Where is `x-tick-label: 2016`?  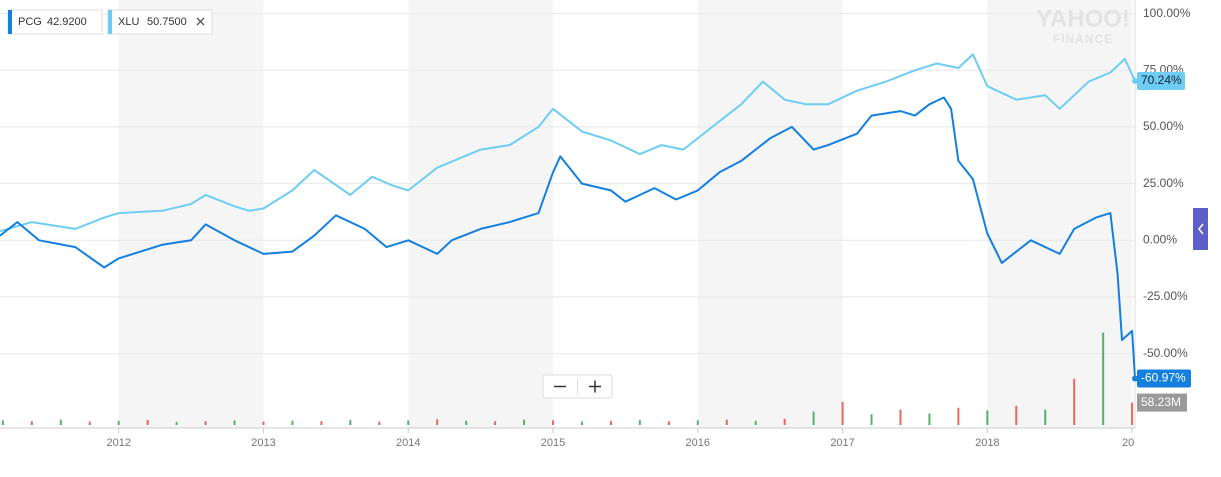 x-tick-label: 2016 is located at coordinates (698, 443).